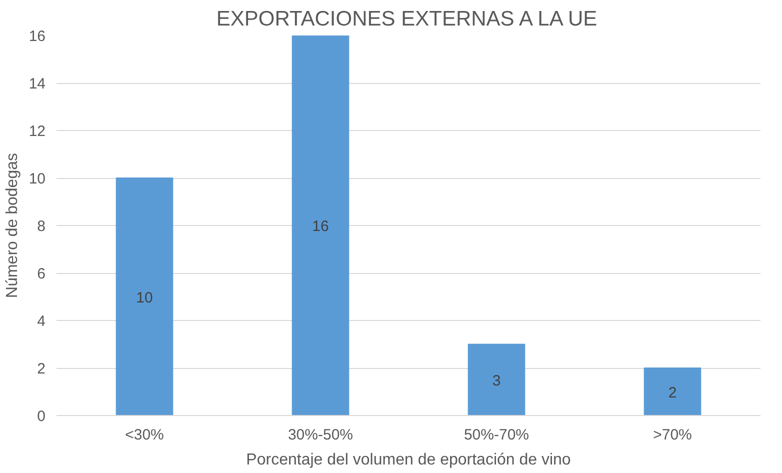 Image resolution: width=782 pixels, height=473 pixels. Describe the element at coordinates (41, 369) in the screenshot. I see `y-tick-label: 2` at that location.